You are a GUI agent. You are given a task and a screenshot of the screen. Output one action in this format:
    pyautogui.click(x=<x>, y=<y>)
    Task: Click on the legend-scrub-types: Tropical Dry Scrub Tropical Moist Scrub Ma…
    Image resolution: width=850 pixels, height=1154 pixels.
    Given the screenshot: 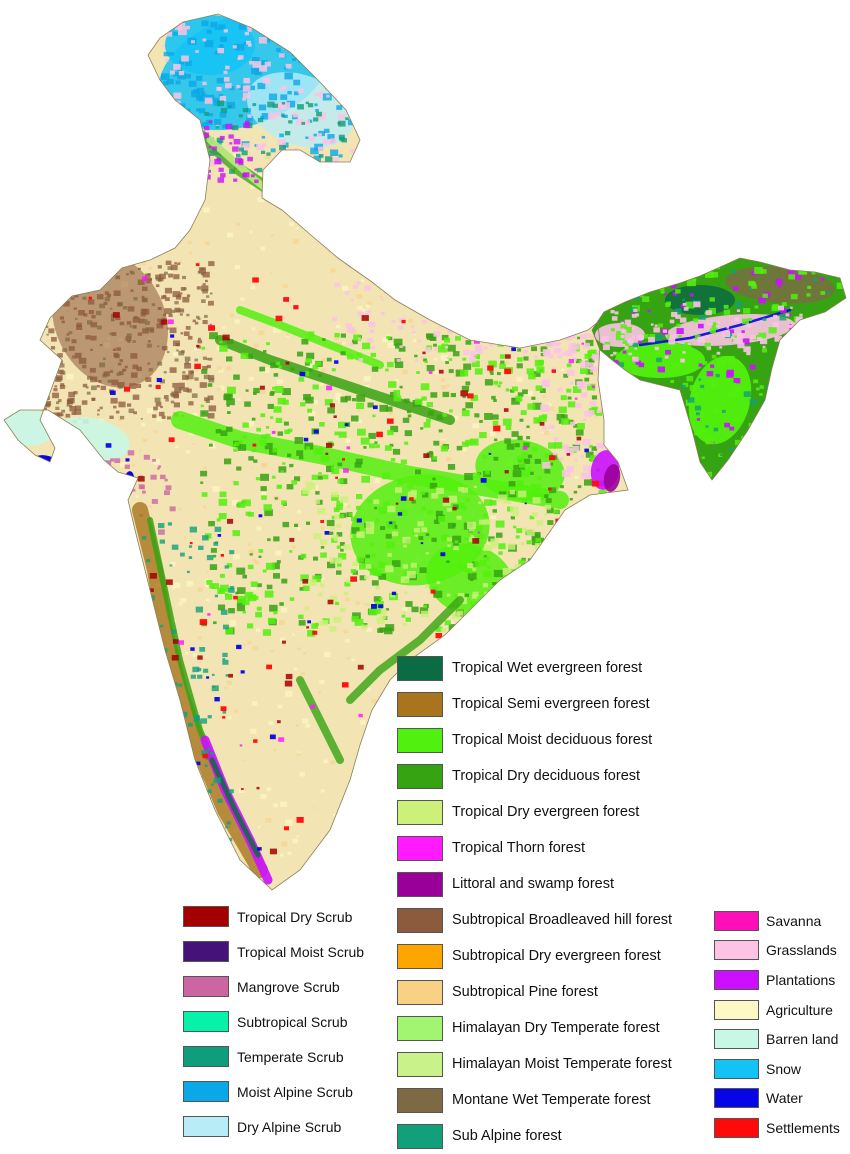 What is the action you would take?
    pyautogui.click(x=273, y=1021)
    